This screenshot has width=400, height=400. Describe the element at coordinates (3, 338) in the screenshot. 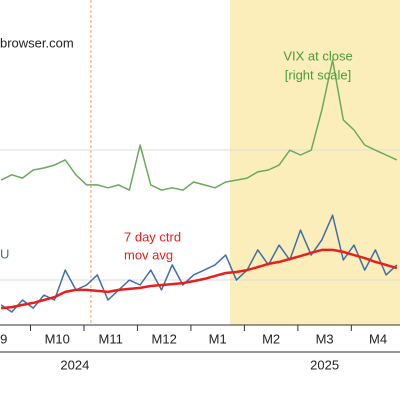

I see `x-tick-label: 9` at that location.